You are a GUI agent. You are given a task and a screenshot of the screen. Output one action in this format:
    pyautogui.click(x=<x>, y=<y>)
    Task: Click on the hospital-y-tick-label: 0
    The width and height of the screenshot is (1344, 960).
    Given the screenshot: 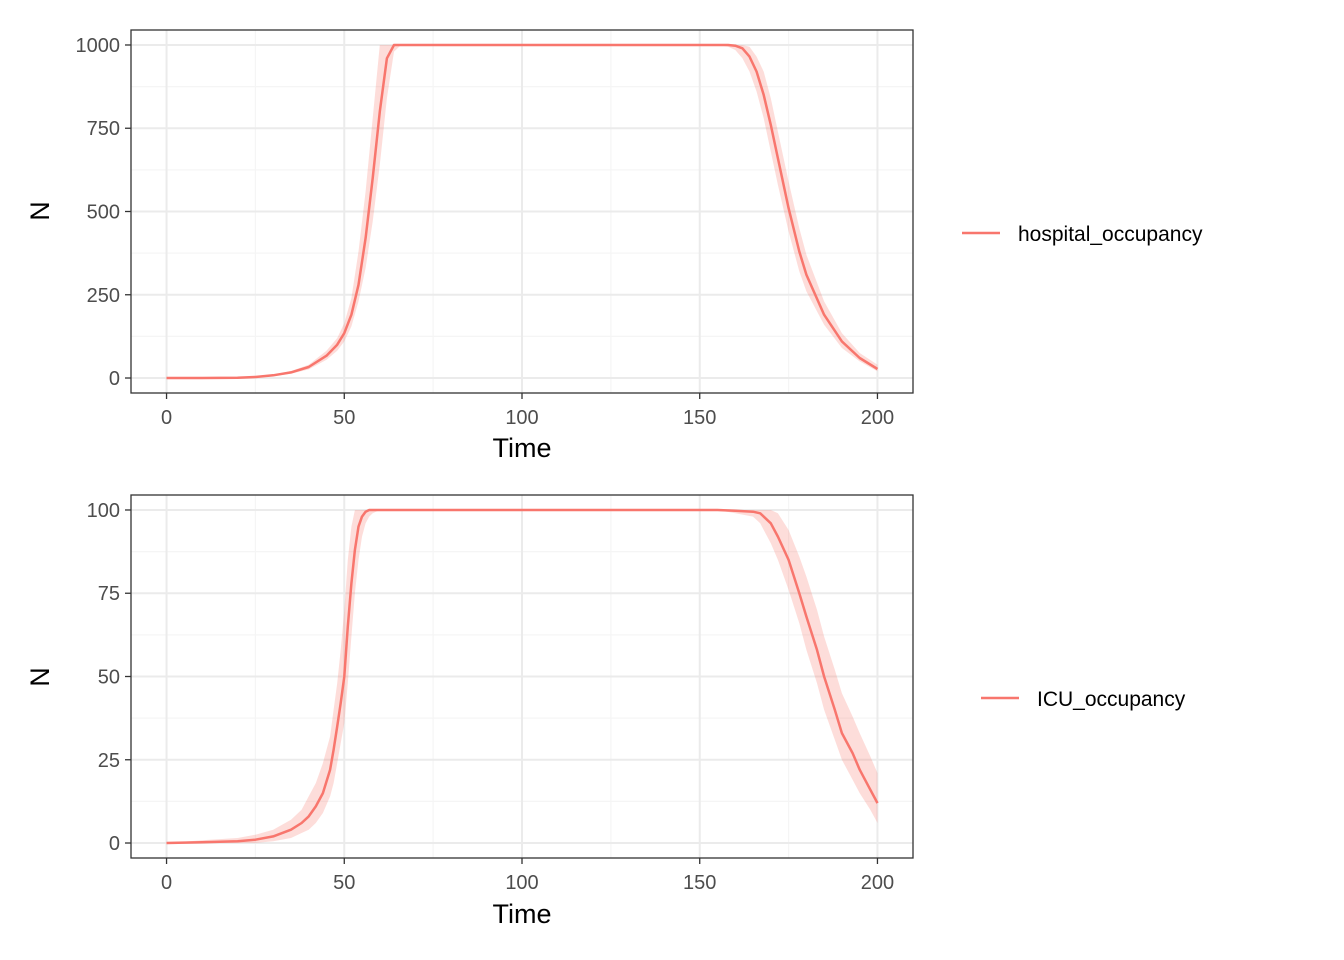 What is the action you would take?
    pyautogui.click(x=114, y=379)
    